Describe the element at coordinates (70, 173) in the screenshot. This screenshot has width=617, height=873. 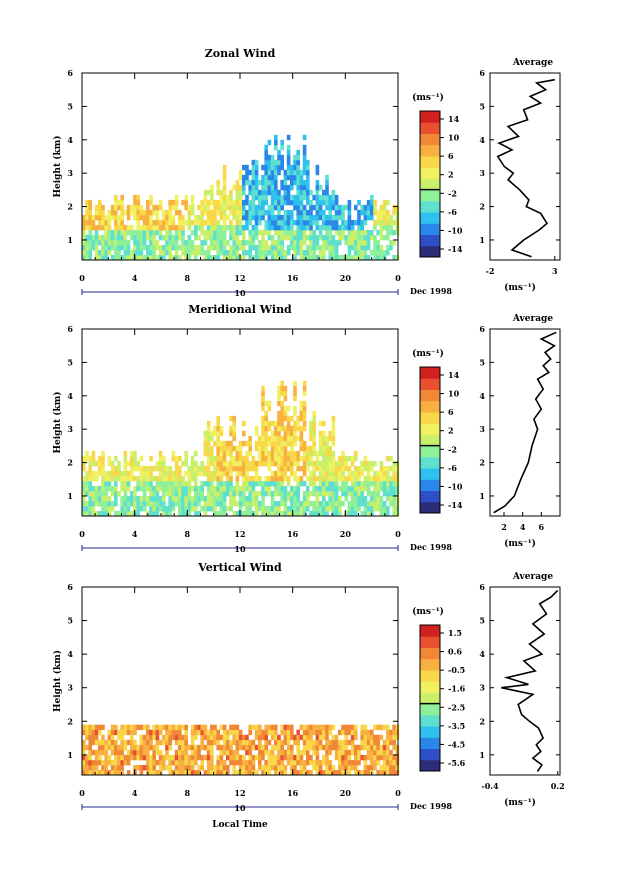
I see `y-tick-label: 3` at that location.